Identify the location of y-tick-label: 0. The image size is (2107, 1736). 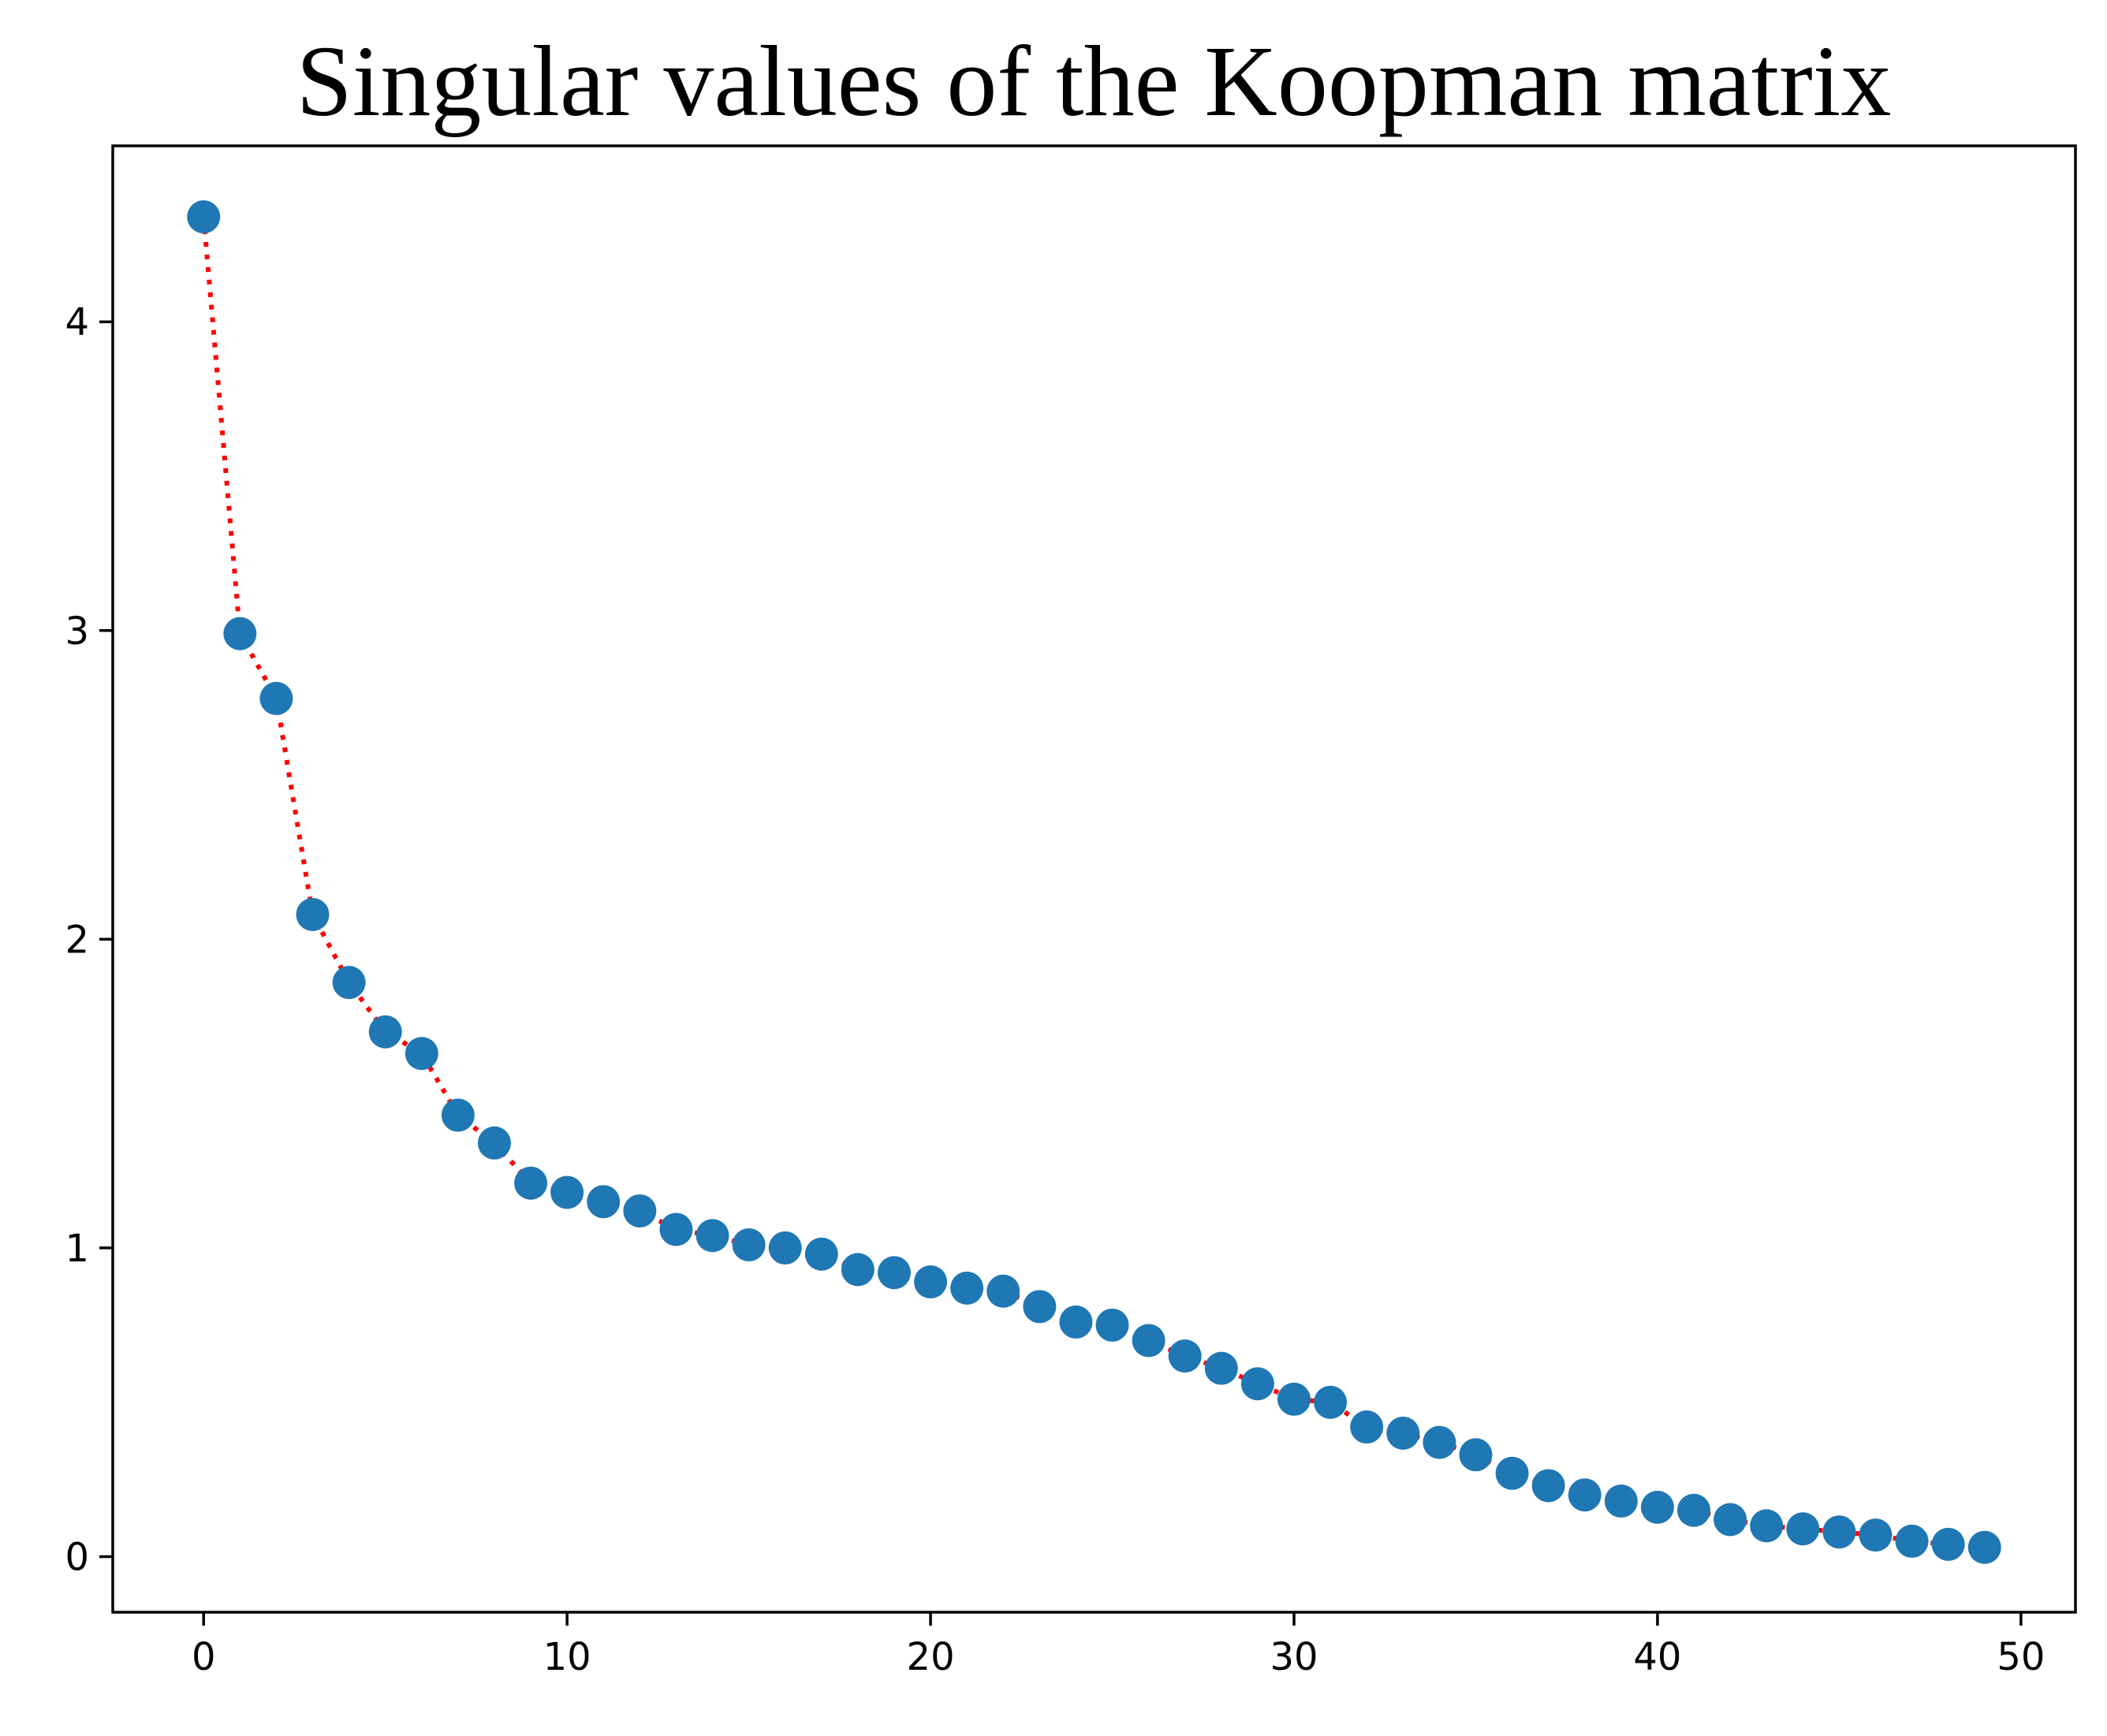
(77, 1558).